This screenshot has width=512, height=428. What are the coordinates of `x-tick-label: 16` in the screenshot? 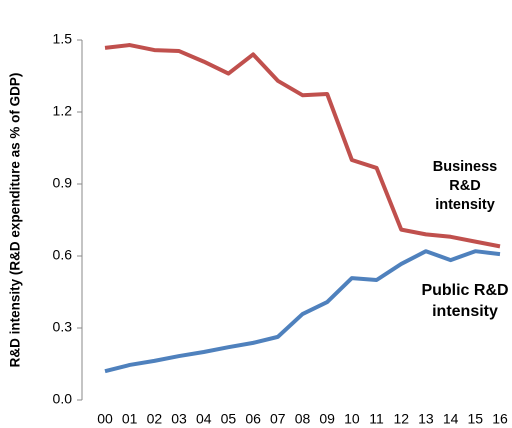 It's located at (500, 419).